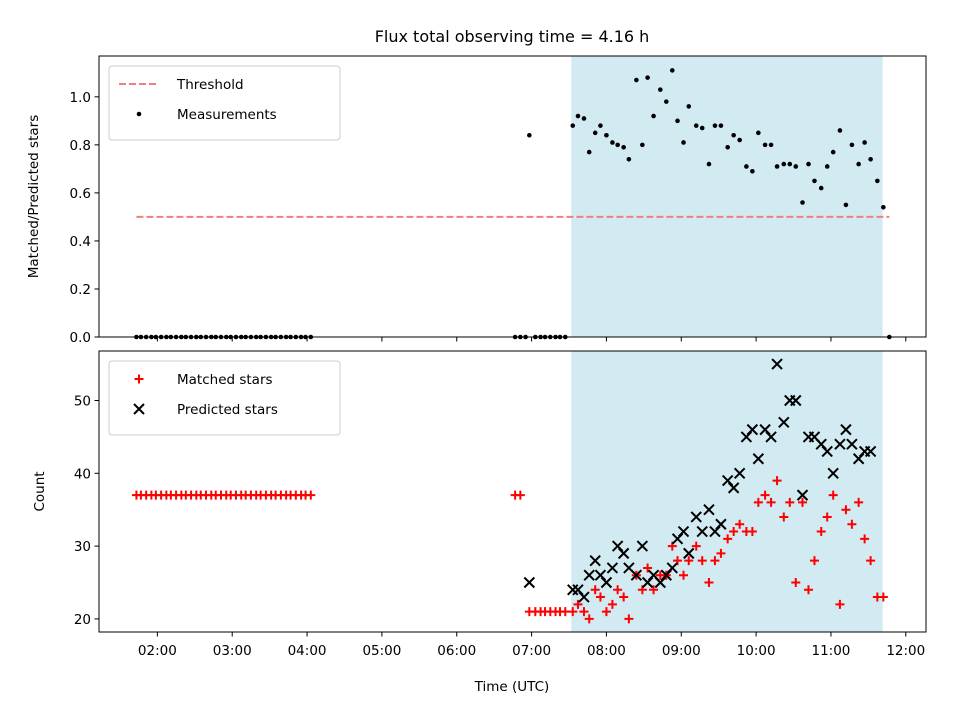 The height and width of the screenshot is (720, 960). Describe the element at coordinates (531, 651) in the screenshot. I see `x-tick-label: 07:00` at that location.